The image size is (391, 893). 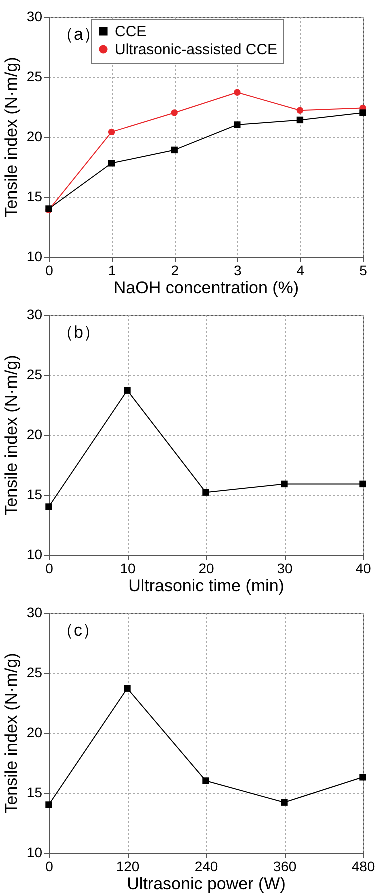 What do you see at coordinates (131, 32) in the screenshot?
I see `legend-label: CCE` at bounding box center [131, 32].